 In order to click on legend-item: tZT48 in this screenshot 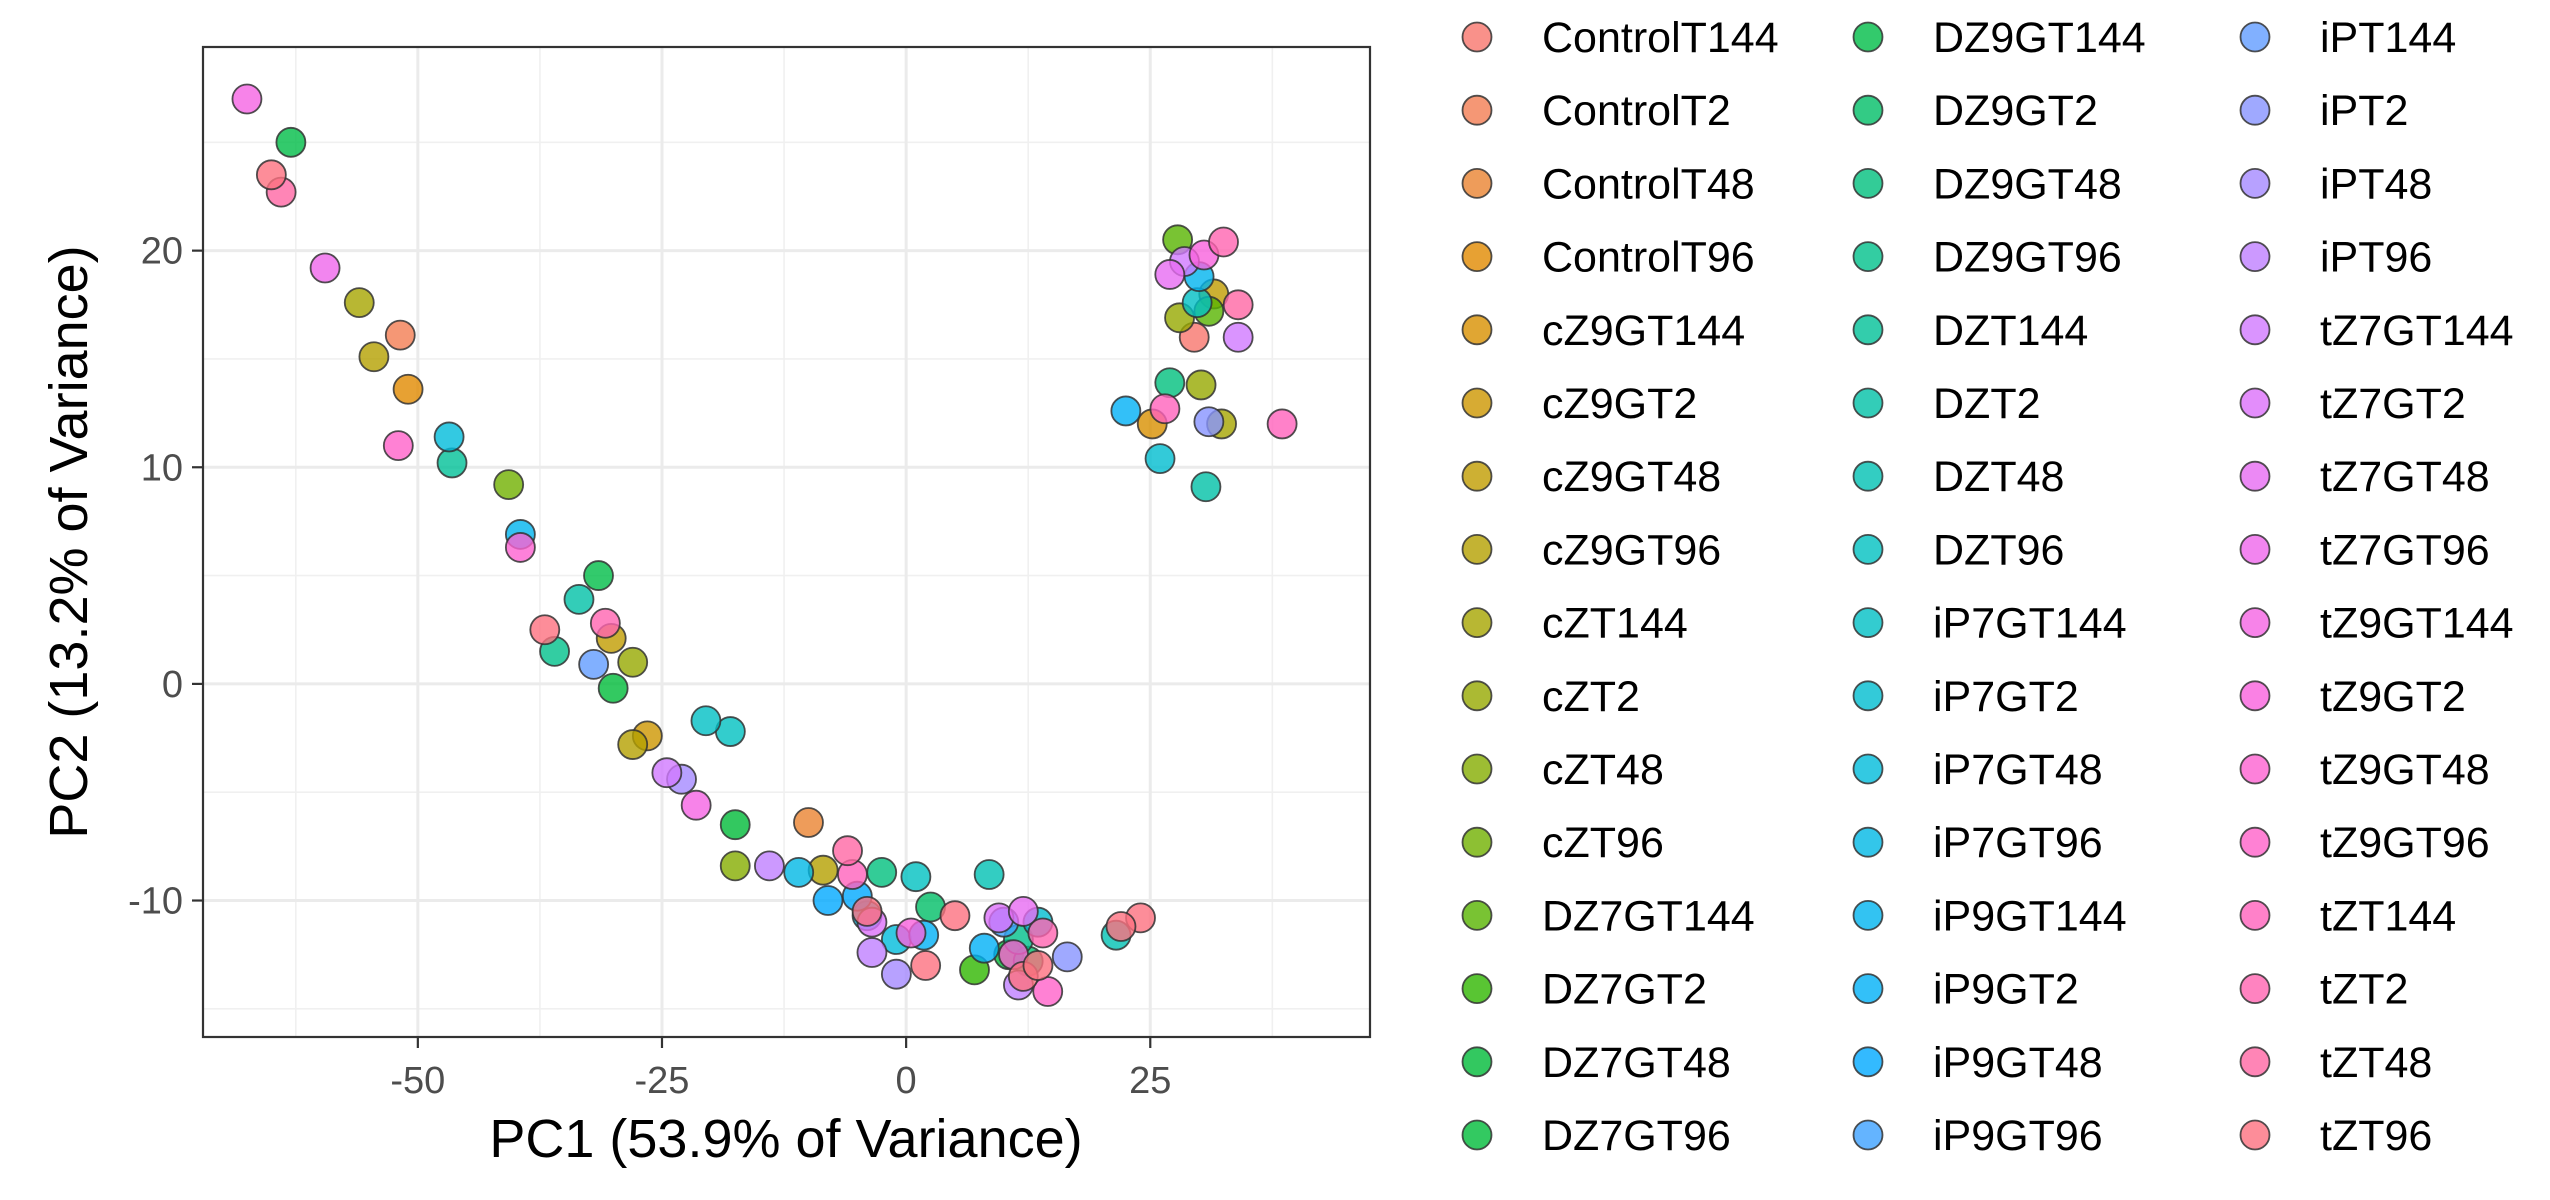, I will do `click(2335, 1063)`.